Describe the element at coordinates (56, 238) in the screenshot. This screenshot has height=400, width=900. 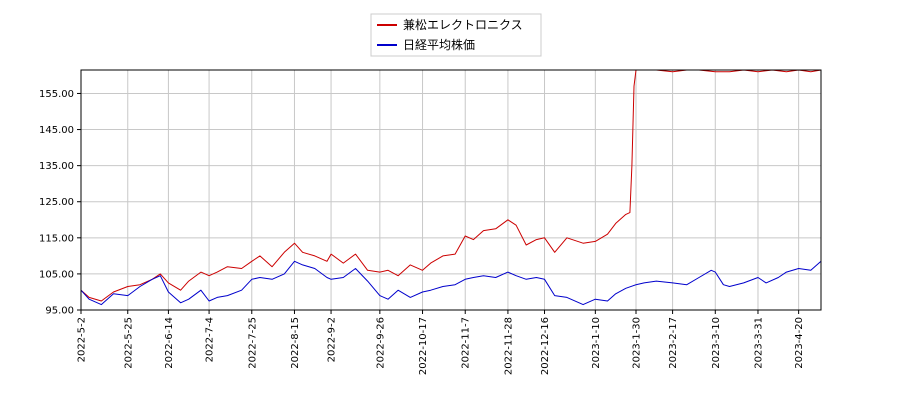
I see `y-tick-label: 115.00` at that location.